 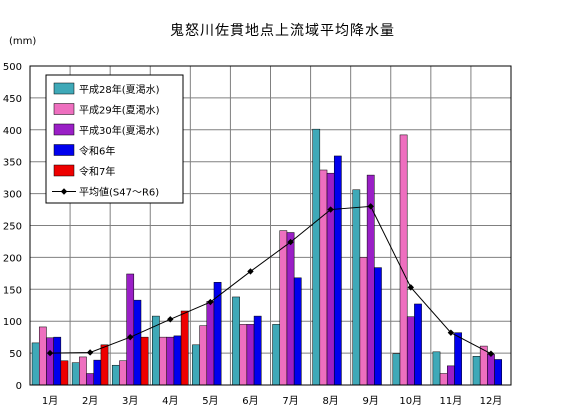 I want to click on y-tick-label: 150, so click(x=12, y=290).